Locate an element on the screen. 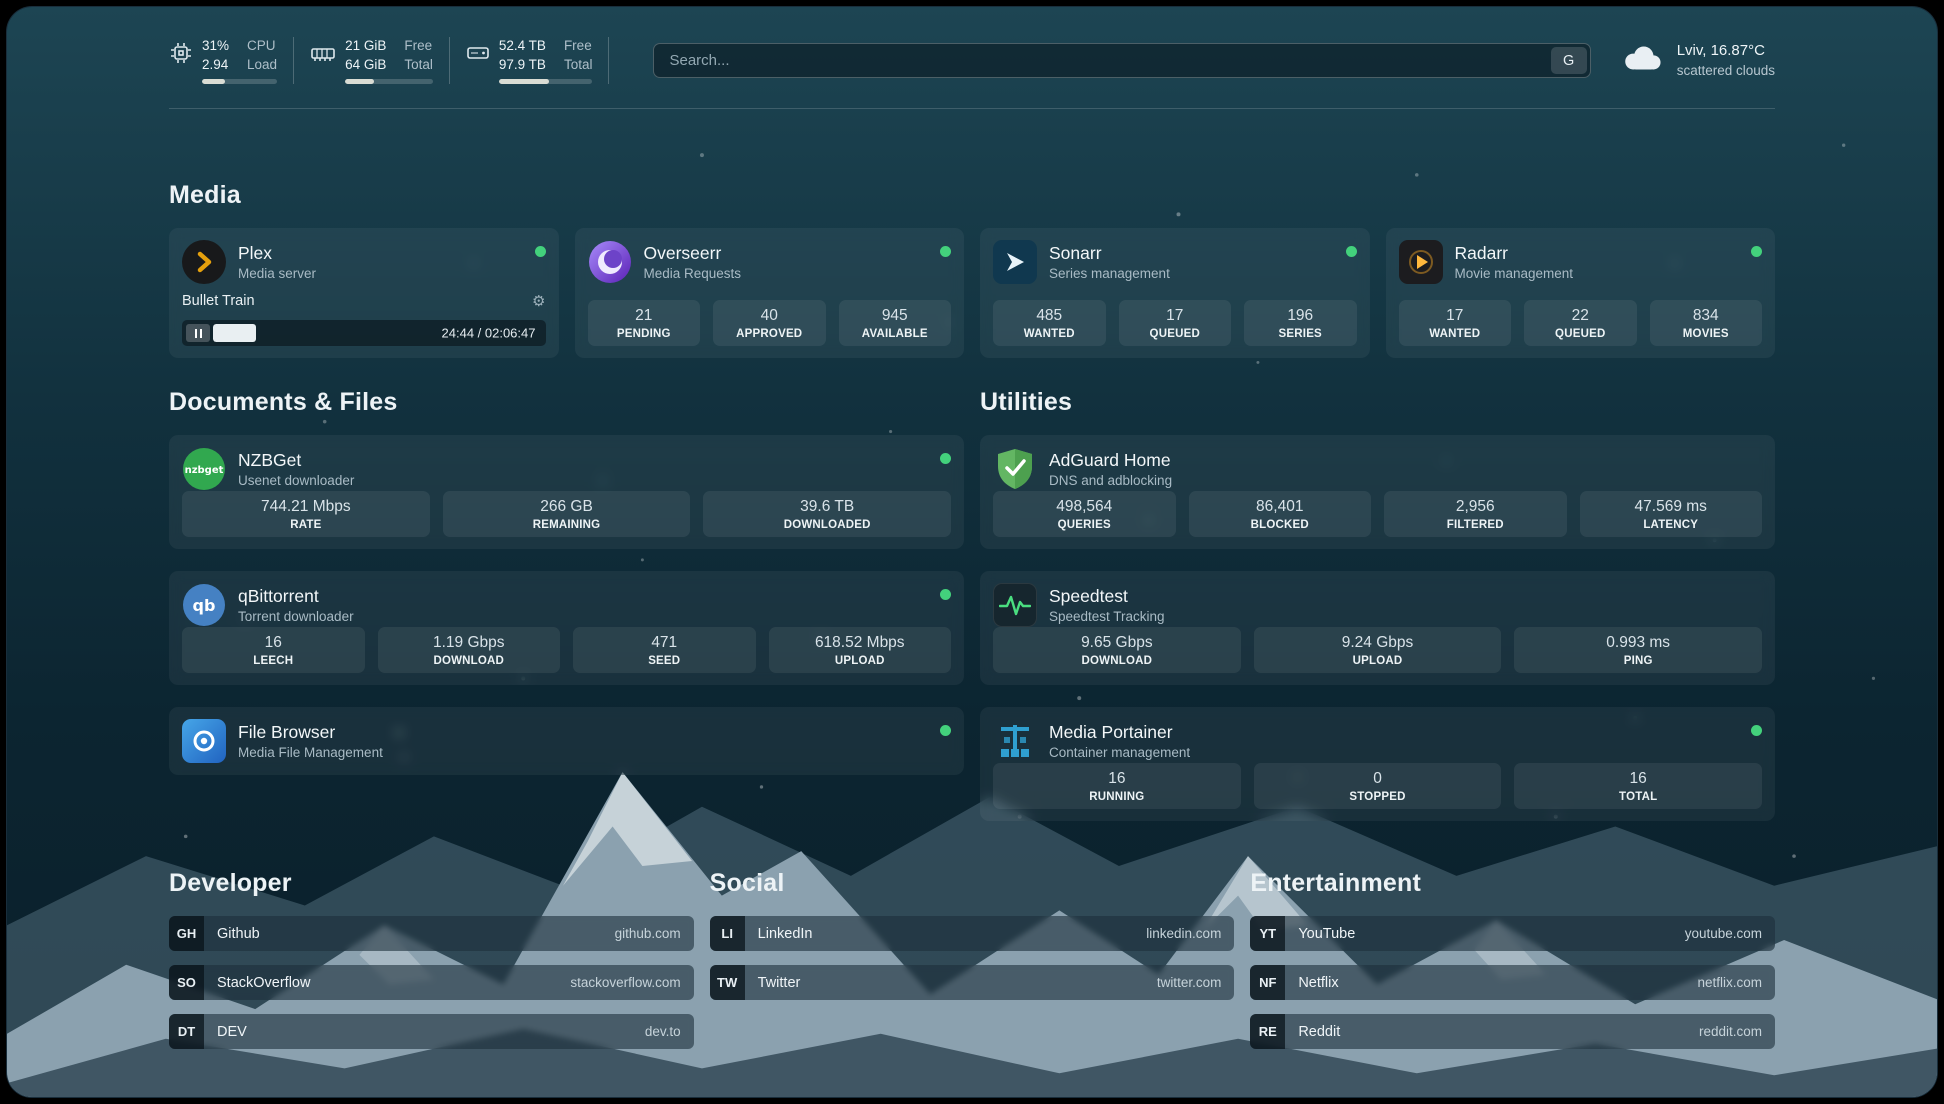 This screenshot has height=1104, width=1944. stat-remaining: 266 GB REMAINING is located at coordinates (566, 514).